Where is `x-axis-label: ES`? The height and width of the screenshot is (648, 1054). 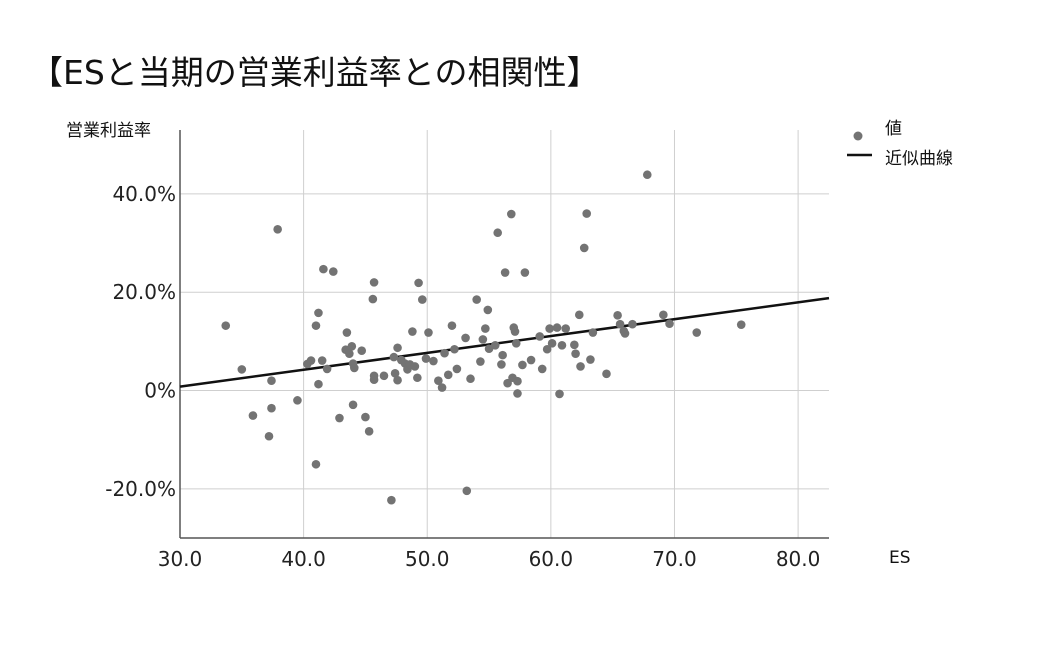
x-axis-label: ES is located at coordinates (900, 558).